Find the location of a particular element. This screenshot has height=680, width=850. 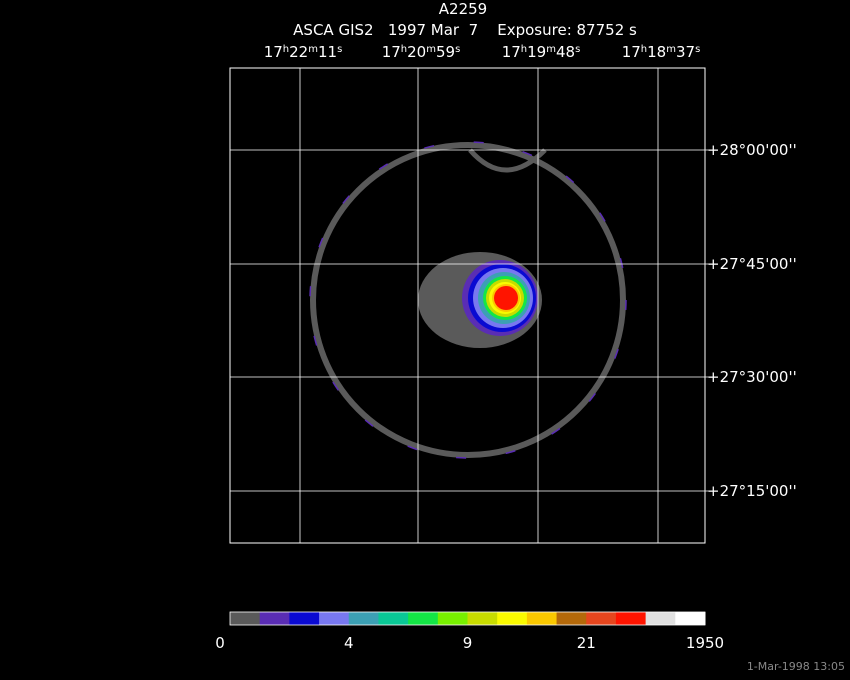

subtitle: ASCA GIS2 1997 Mar 7 Exposure: 87752 s is located at coordinates (465, 30).